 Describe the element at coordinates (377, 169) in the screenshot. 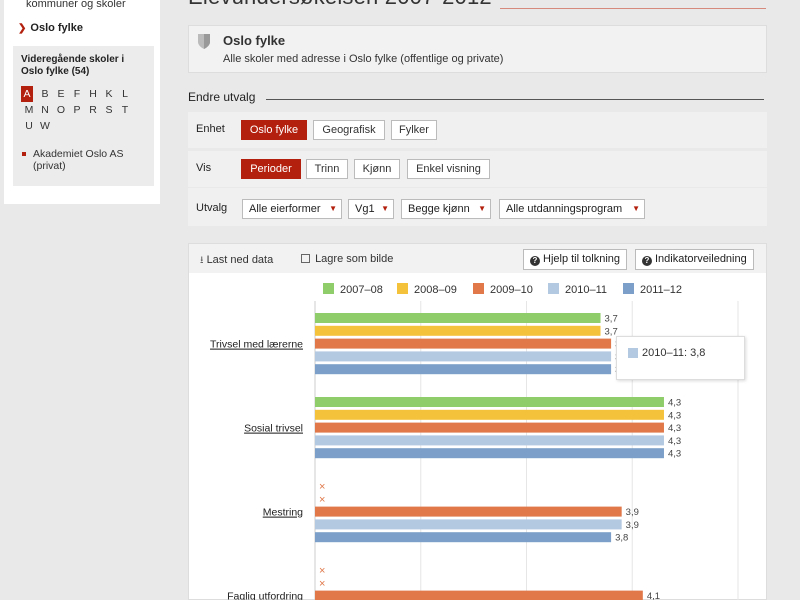

I see `vis-option-kjonn: Kjønn` at that location.